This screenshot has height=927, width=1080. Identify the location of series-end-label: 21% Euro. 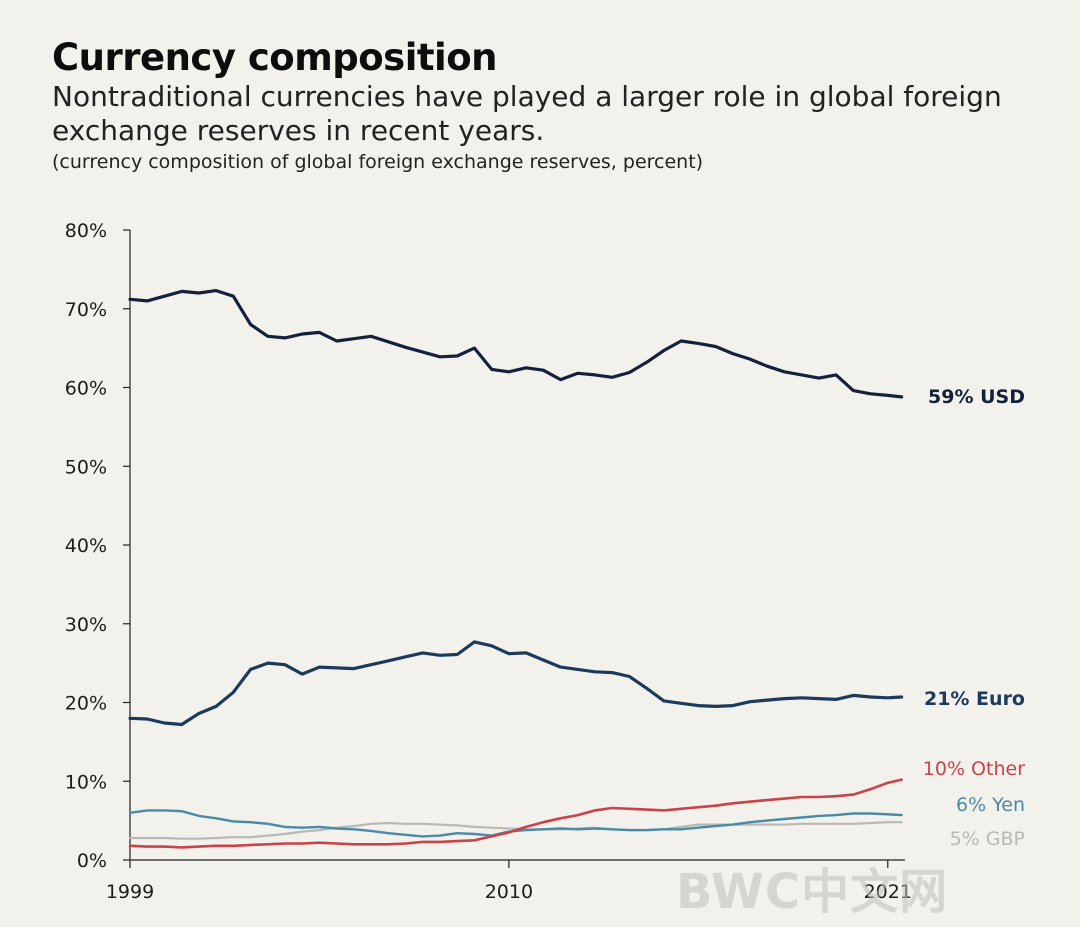
(974, 699).